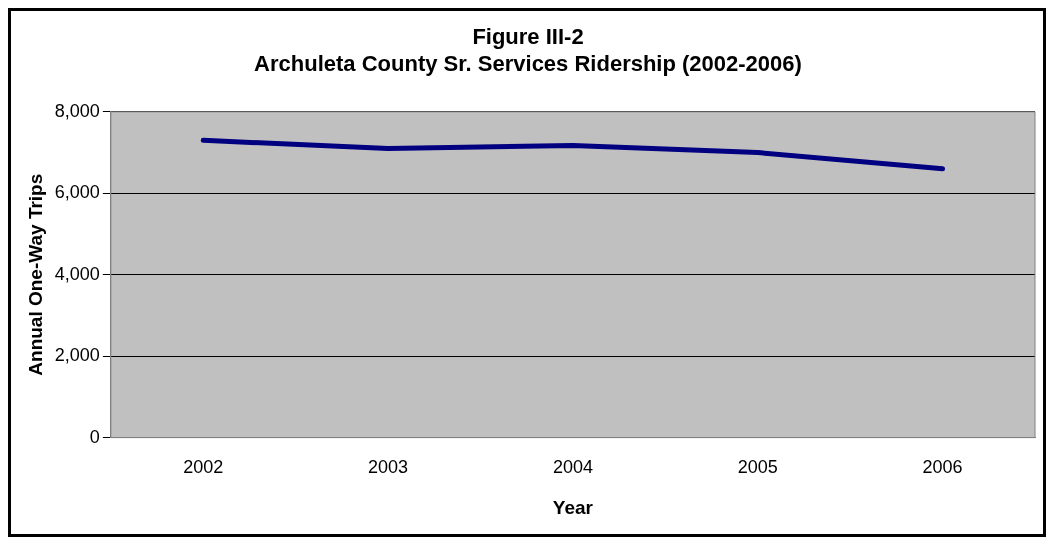  I want to click on x-tick-label: 2006, so click(942, 467).